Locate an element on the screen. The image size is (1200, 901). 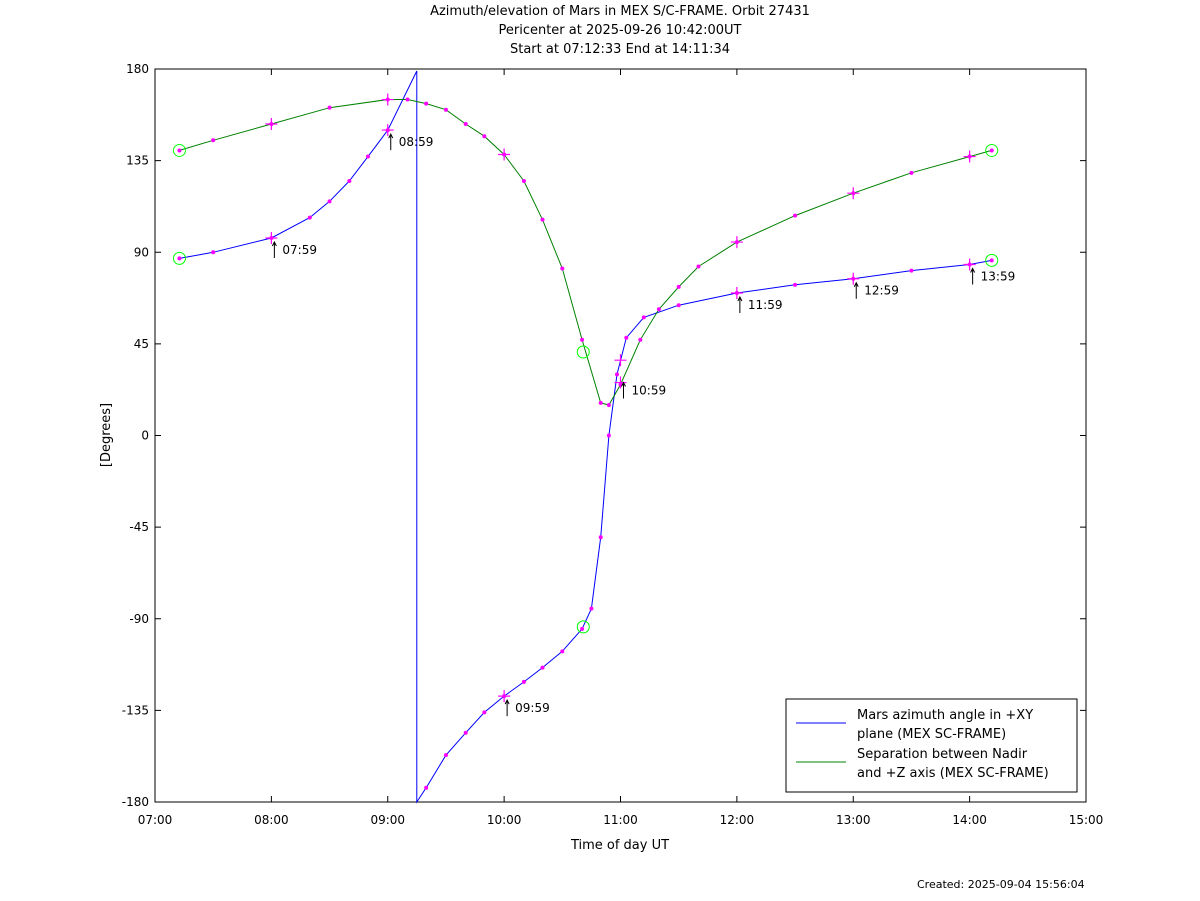
annotation-label: 10:59 is located at coordinates (649, 390).